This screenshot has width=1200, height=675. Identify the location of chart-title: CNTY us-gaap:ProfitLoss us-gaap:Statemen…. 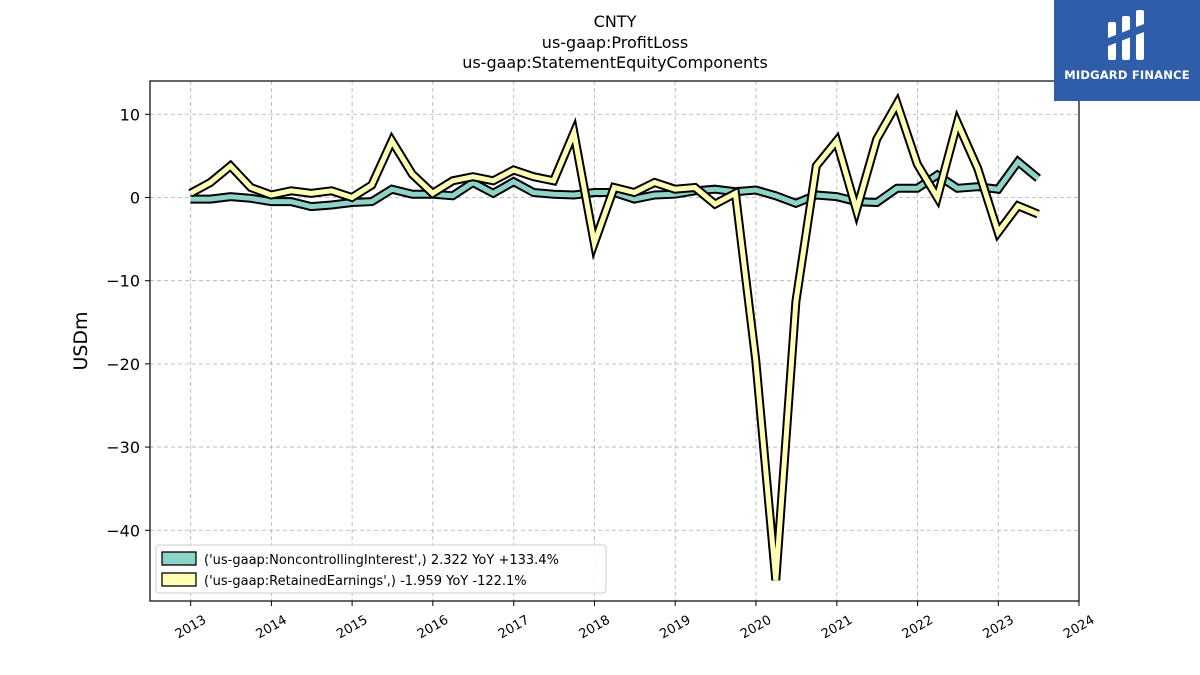
(615, 42).